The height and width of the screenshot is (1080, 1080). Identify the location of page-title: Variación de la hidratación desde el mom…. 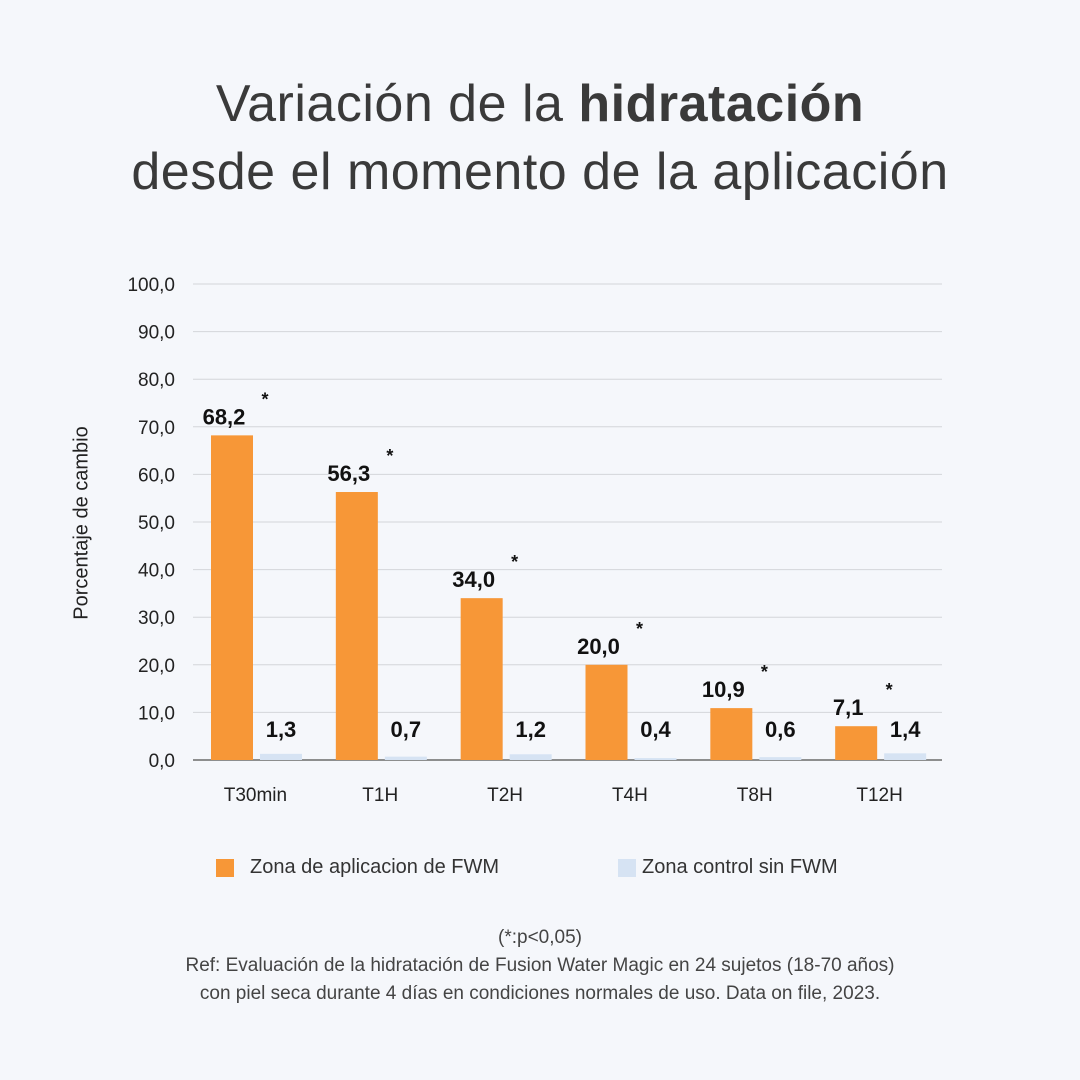
(540, 138).